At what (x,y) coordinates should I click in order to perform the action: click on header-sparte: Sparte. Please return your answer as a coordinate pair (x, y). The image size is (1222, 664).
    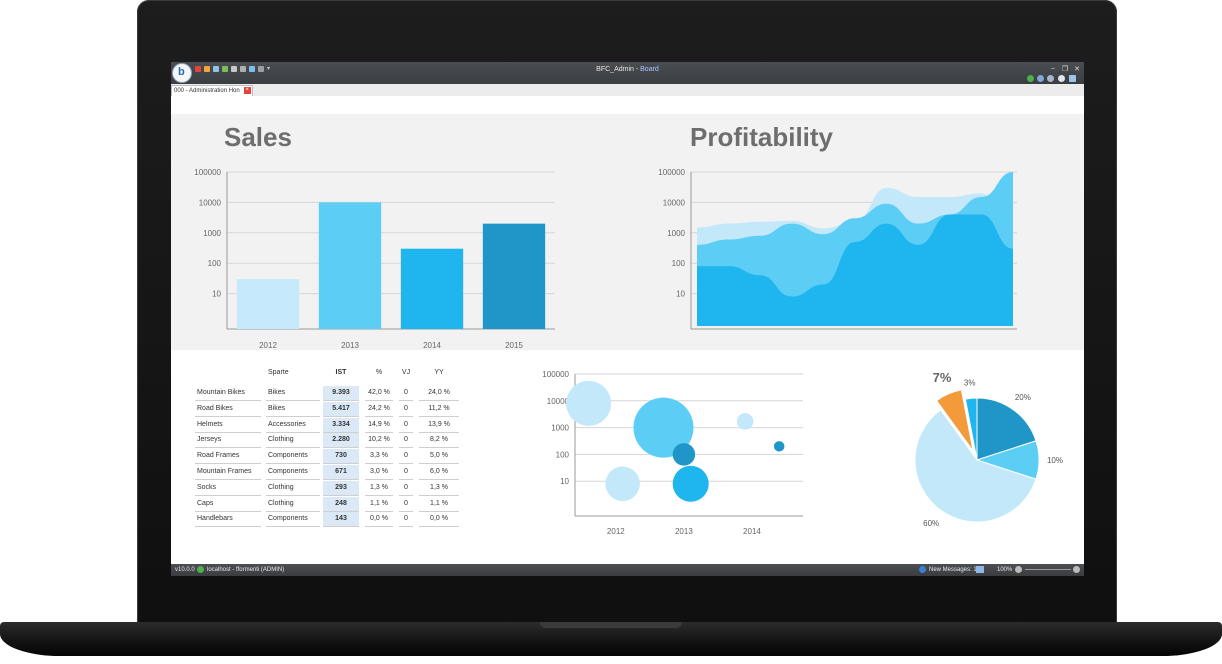
    Looking at the image, I should click on (278, 372).